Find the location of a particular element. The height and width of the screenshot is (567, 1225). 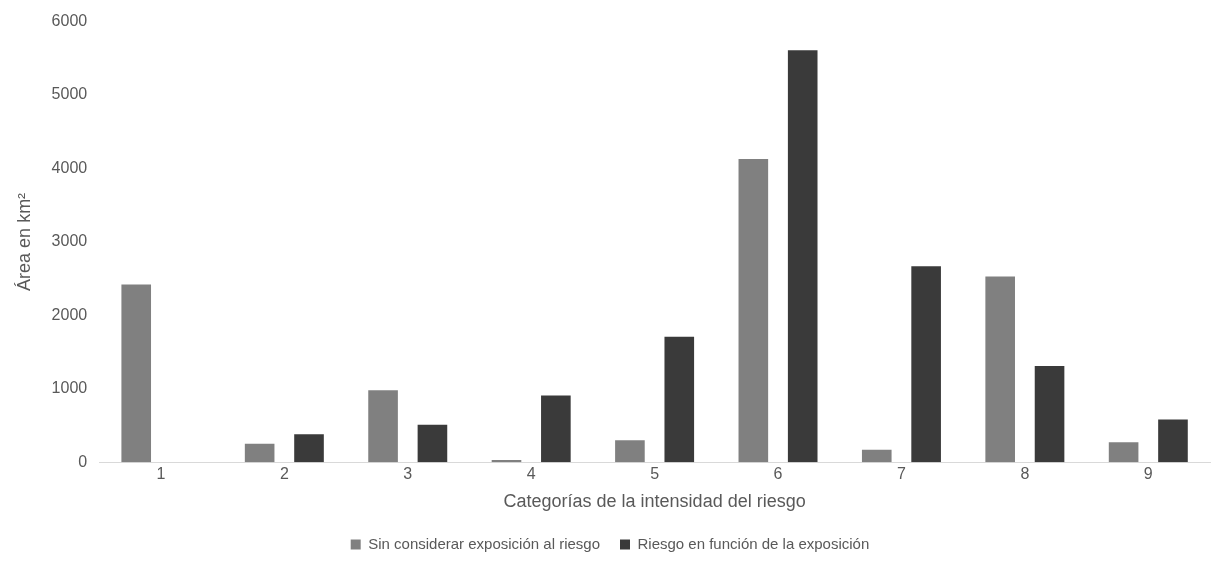

x-tick-label: 6 is located at coordinates (778, 474).